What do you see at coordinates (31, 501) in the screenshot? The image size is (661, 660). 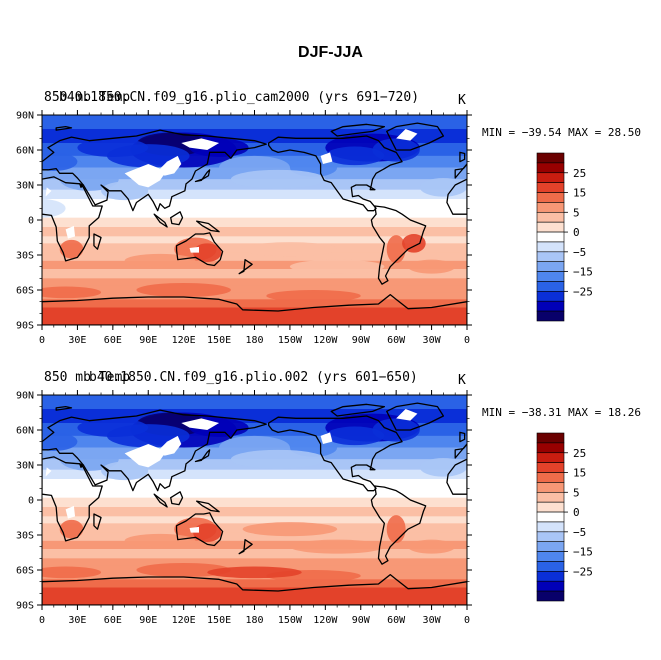 I see `y-tick-label: 0` at bounding box center [31, 501].